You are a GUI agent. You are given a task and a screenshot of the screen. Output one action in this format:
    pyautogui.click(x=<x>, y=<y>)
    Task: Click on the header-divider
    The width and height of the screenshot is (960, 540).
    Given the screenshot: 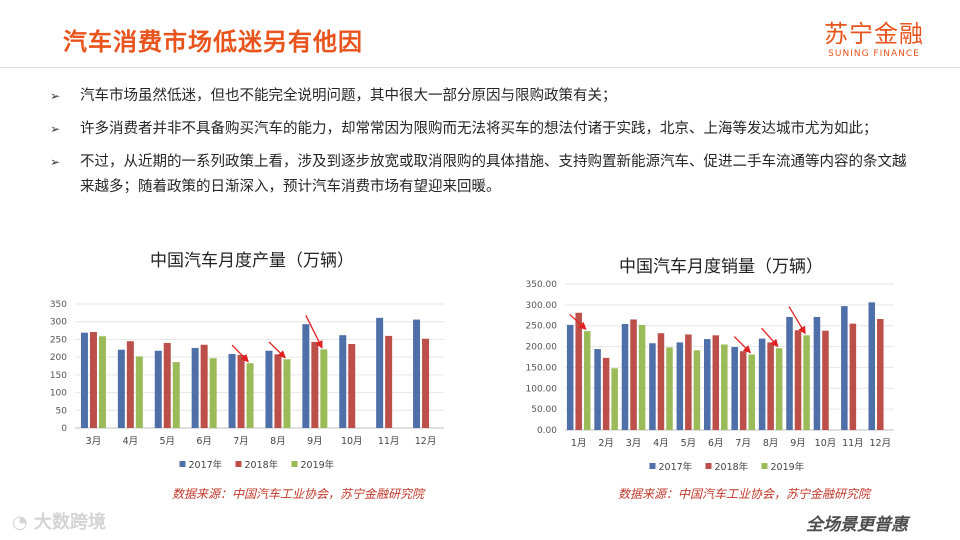 What is the action you would take?
    pyautogui.click(x=480, y=67)
    